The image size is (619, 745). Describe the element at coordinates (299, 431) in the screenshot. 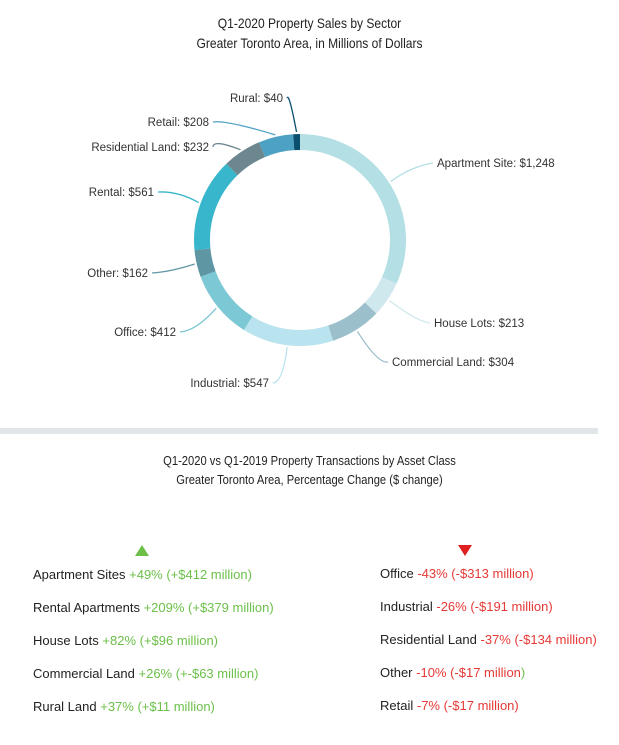

I see `section-divider` at that location.